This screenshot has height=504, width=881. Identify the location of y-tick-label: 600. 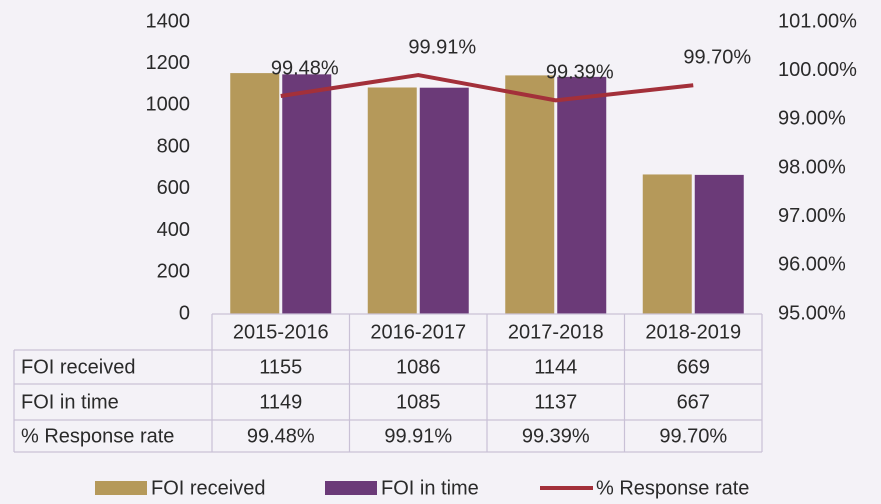
(173, 188).